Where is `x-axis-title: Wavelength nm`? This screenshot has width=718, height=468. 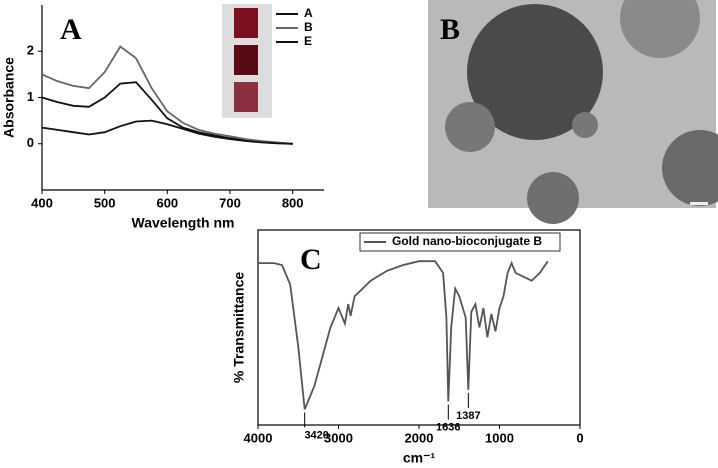
x-axis-title: Wavelength nm is located at coordinates (183, 223).